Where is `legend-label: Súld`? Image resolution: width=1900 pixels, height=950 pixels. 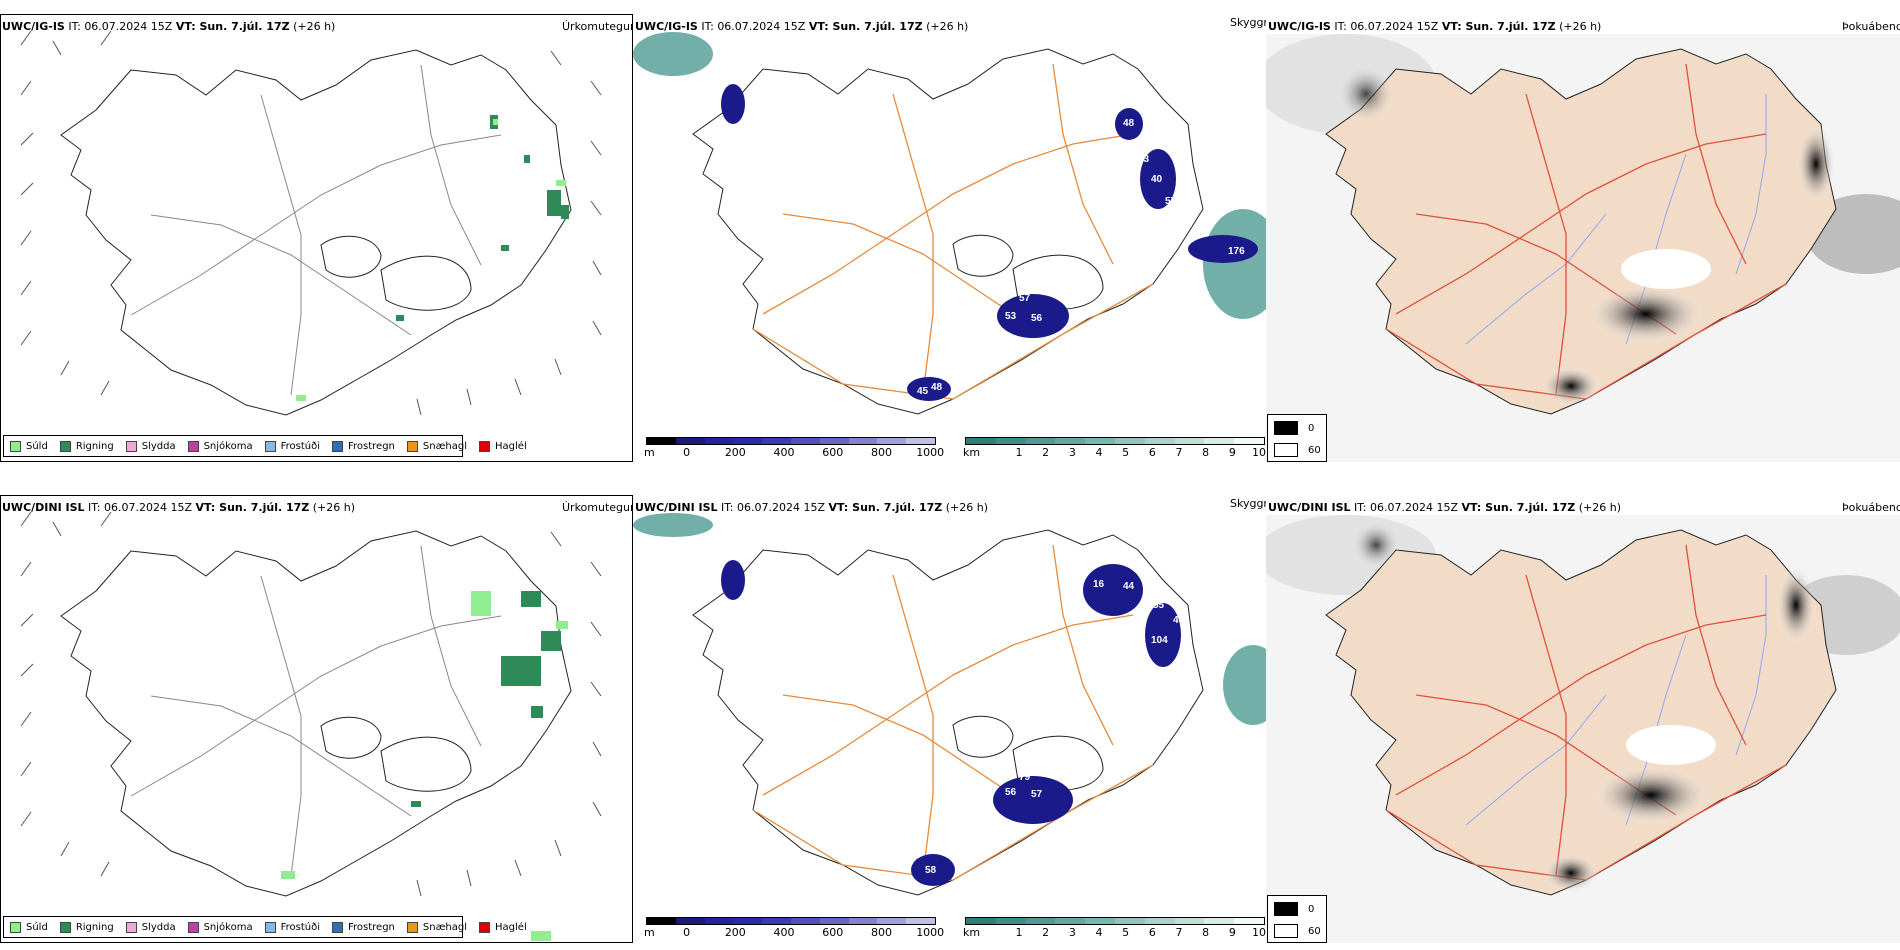
legend-label: Súld is located at coordinates (37, 446).